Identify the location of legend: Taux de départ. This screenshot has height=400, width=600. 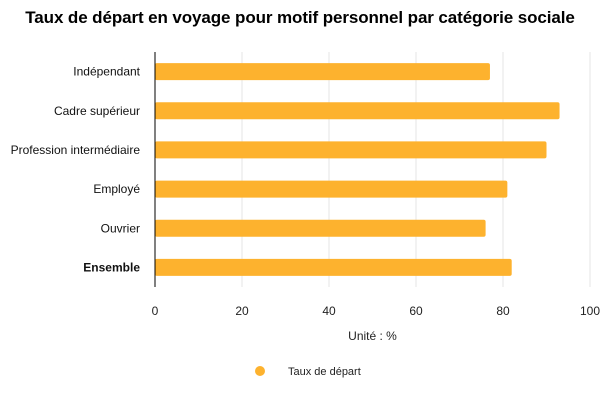
(308, 372).